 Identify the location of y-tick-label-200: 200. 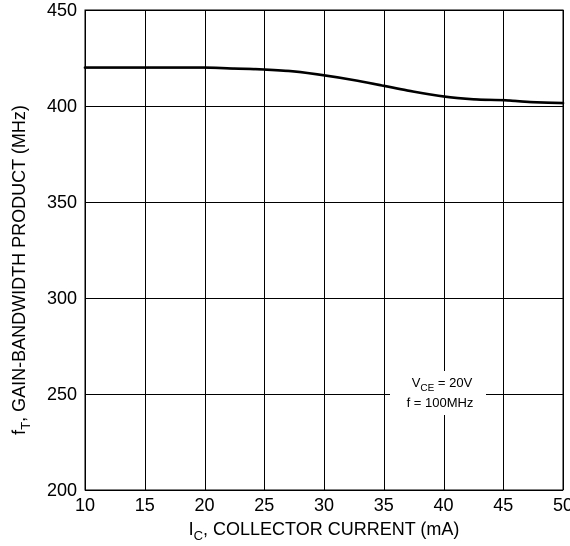
(62, 490).